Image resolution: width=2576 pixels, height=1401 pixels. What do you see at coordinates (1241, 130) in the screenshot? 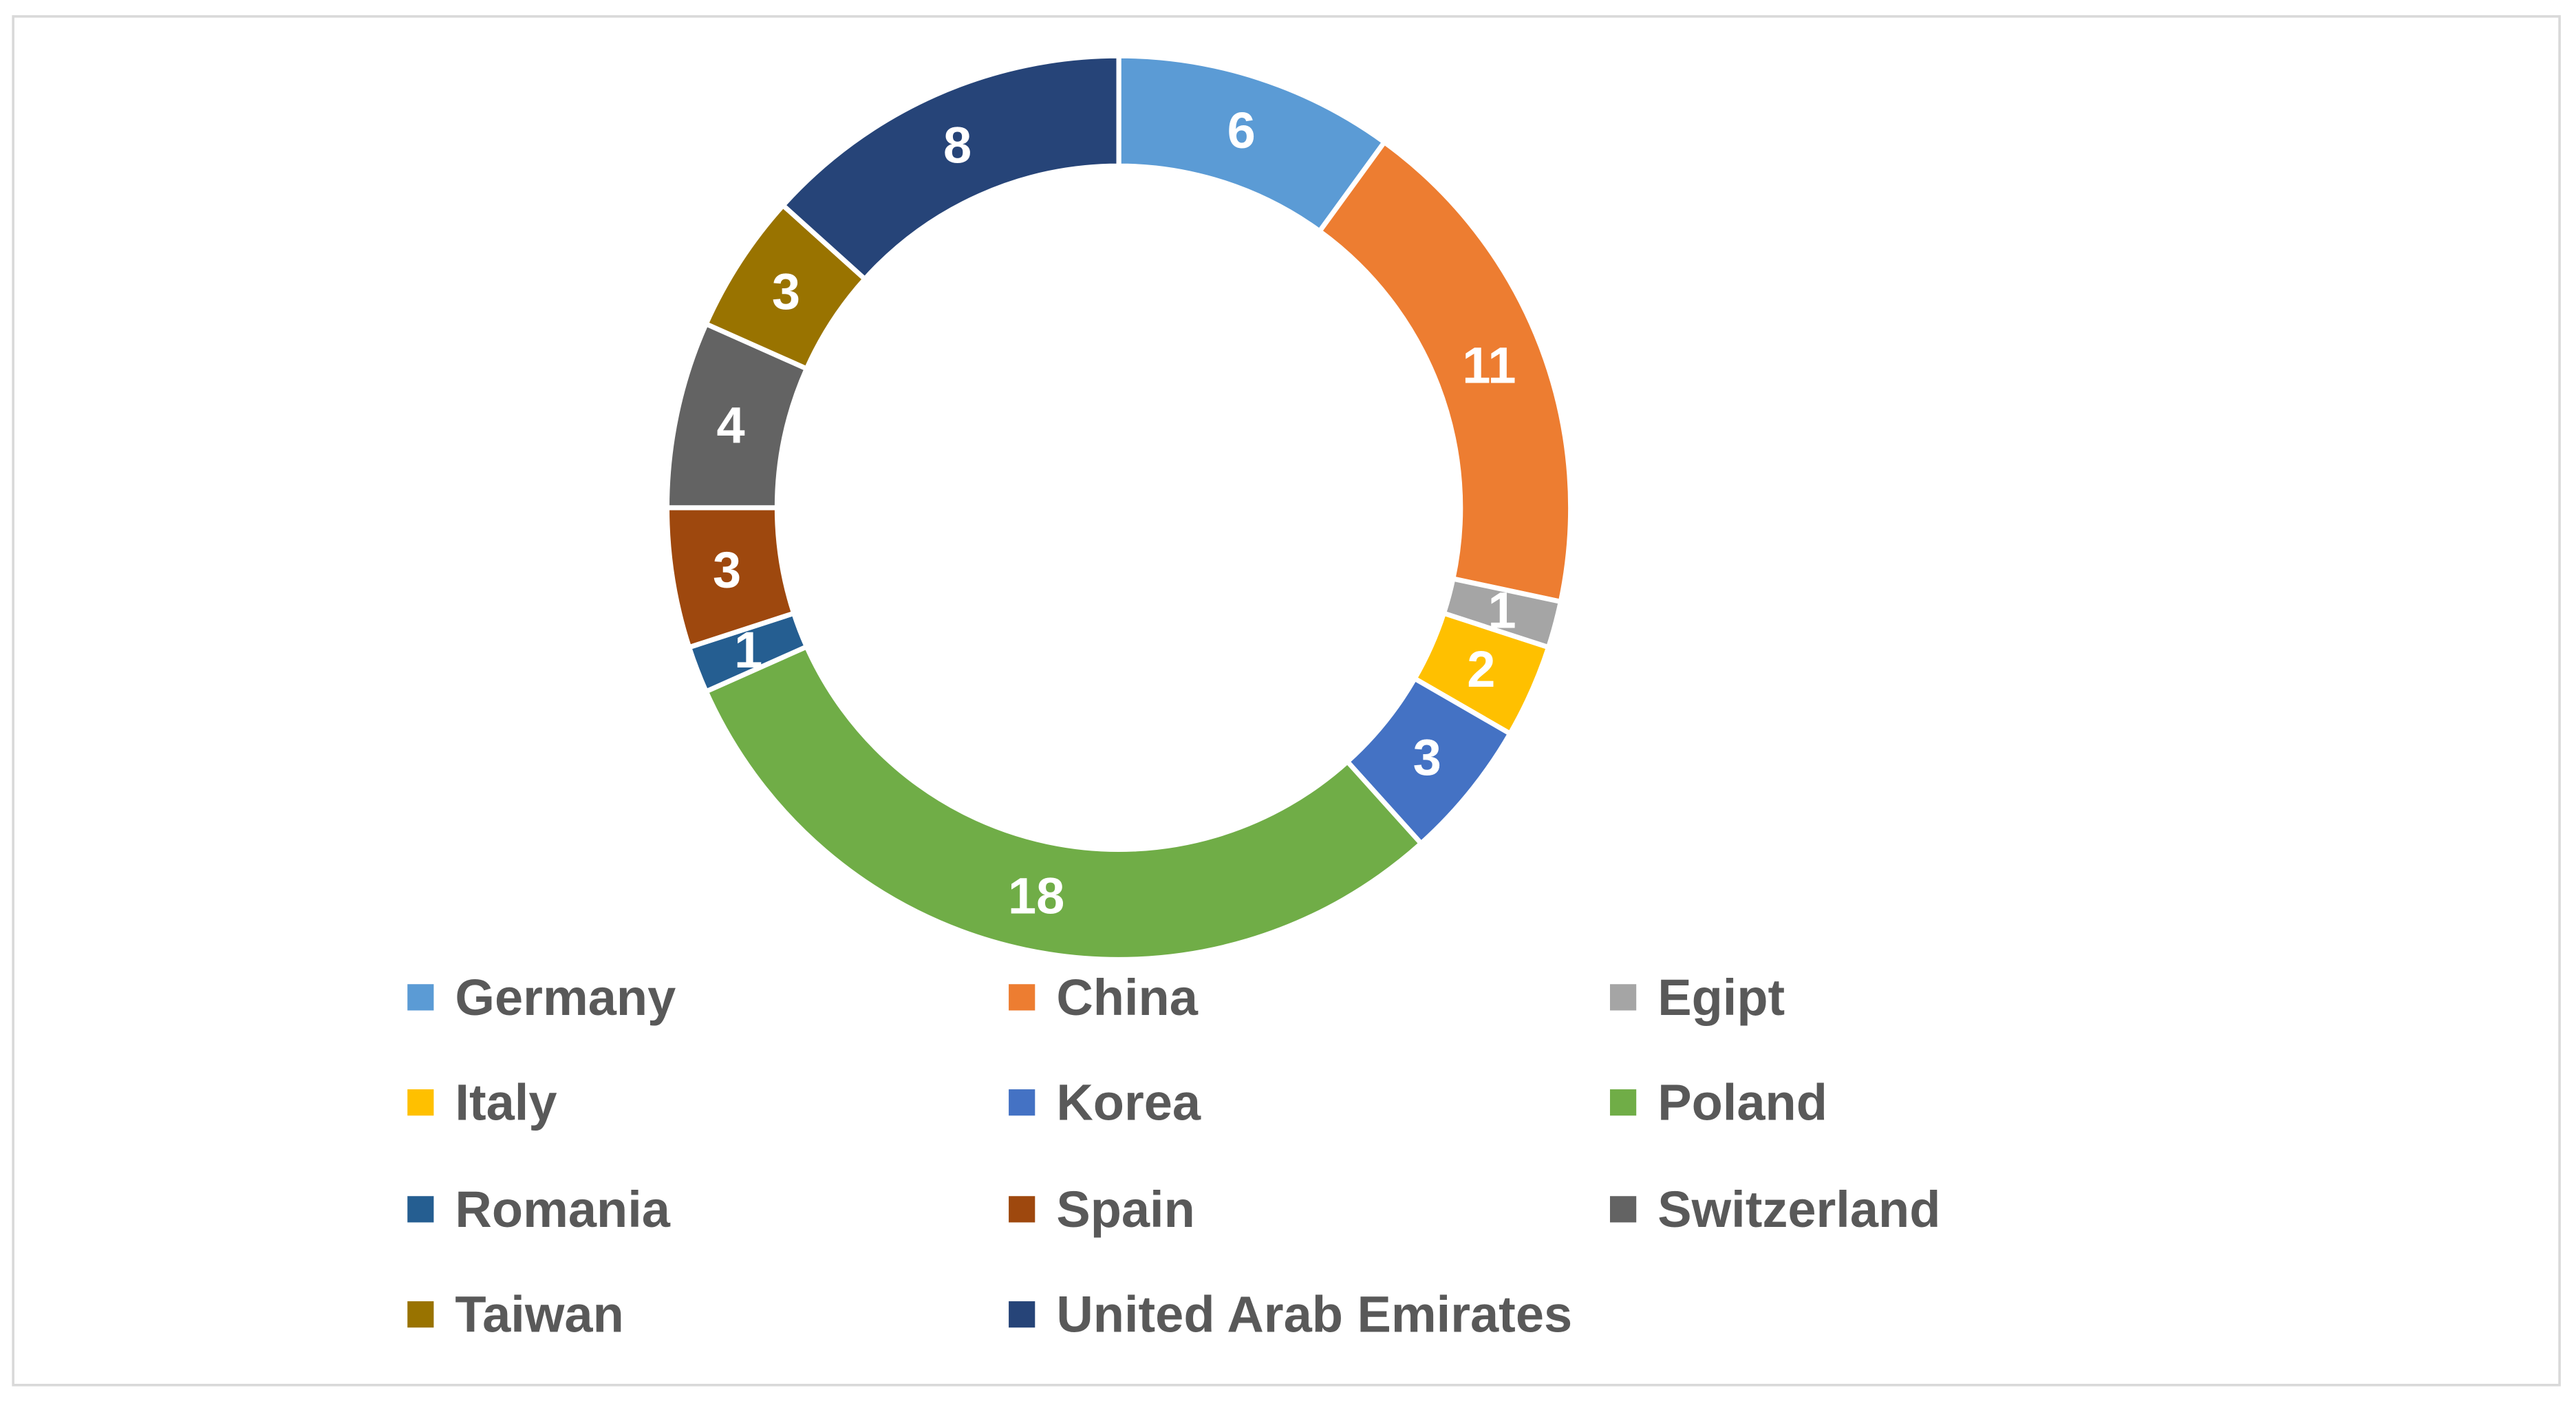
I see `data-label: 6` at bounding box center [1241, 130].